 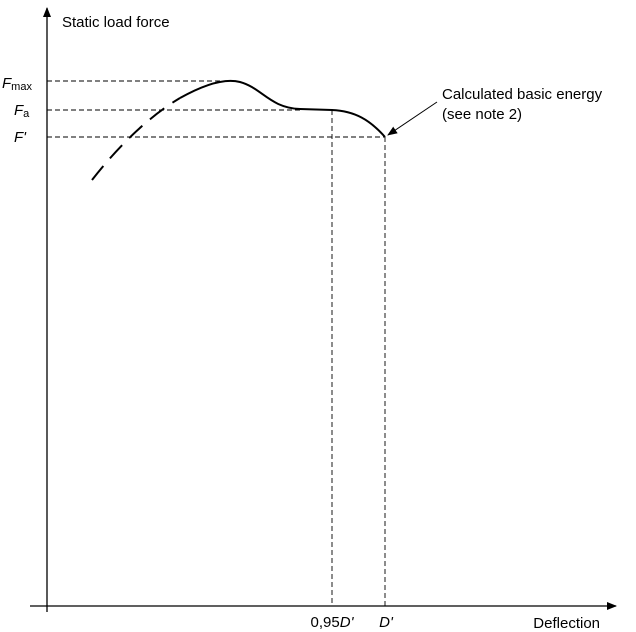 I want to click on fprime-label: F', so click(x=20, y=137).